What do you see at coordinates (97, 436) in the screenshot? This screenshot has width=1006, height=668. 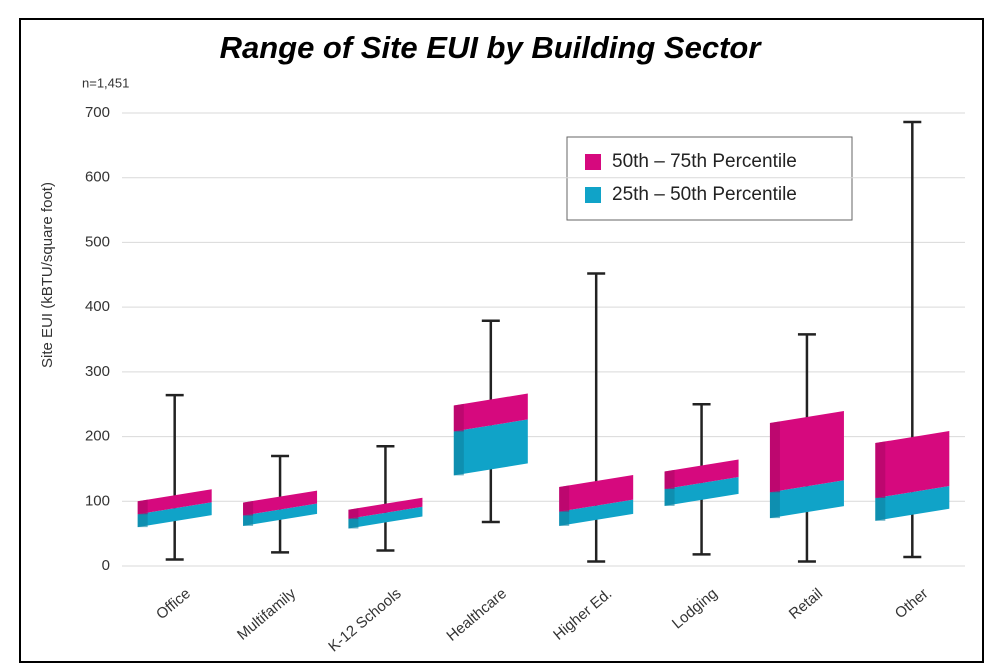 I see `y-tick-label: 200` at bounding box center [97, 436].